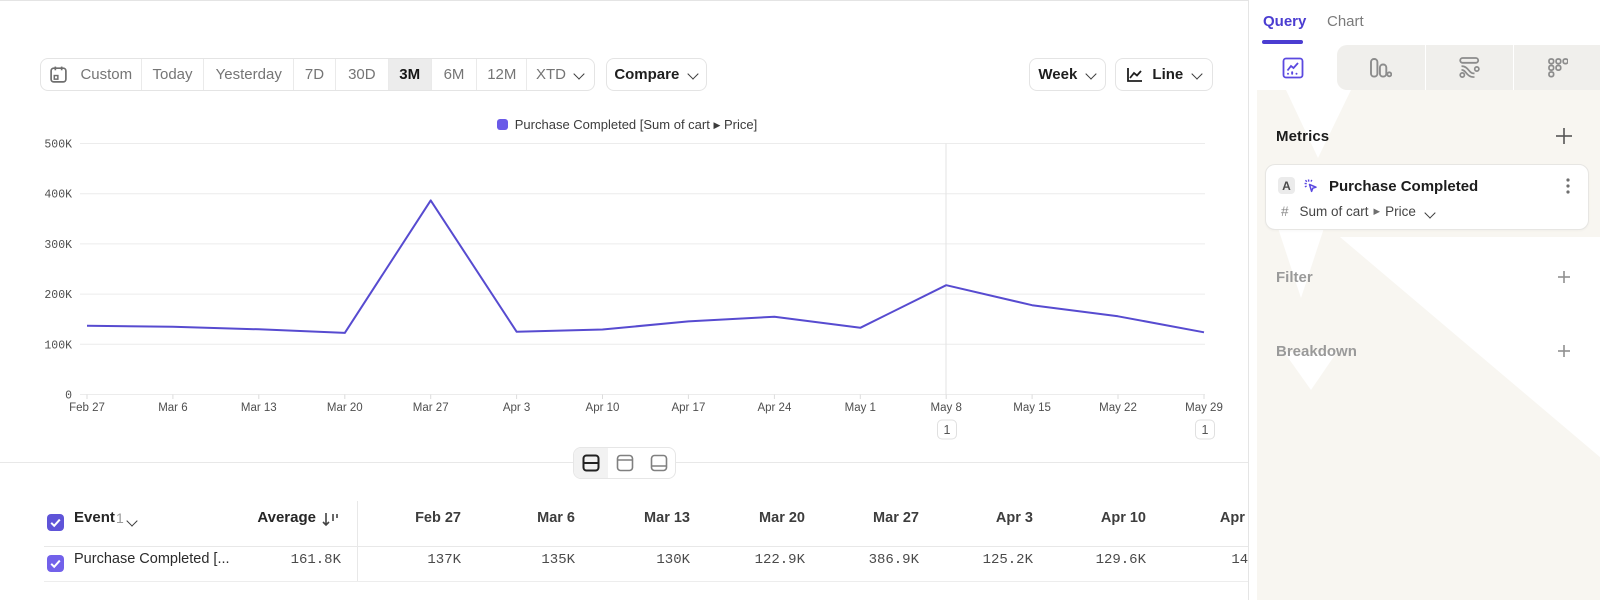 This screenshot has height=600, width=1600. What do you see at coordinates (774, 408) in the screenshot?
I see `svg-text: Apr 24` at bounding box center [774, 408].